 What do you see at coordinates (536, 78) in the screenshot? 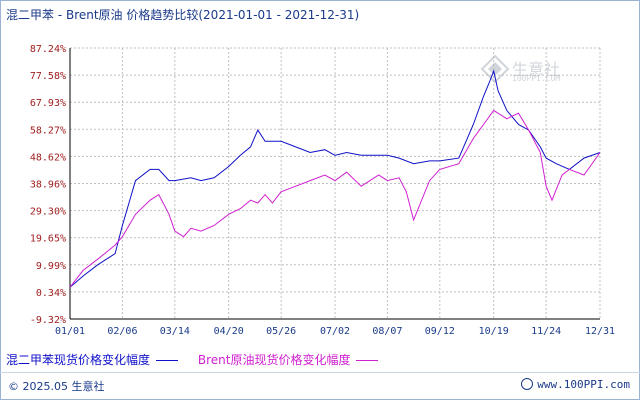
I see `watermark-url: 100PPI.COM` at bounding box center [536, 78].